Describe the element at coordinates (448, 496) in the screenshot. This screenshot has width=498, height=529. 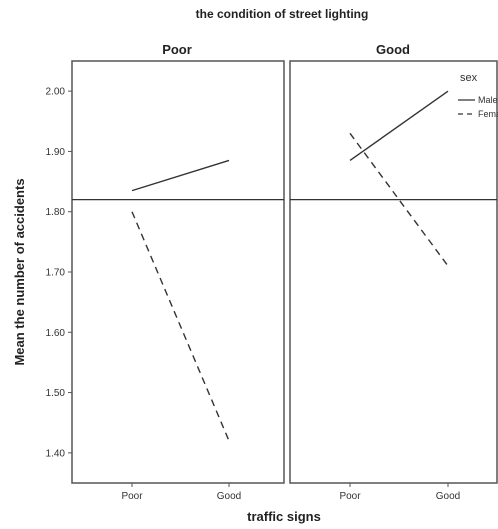
I see `x-tick-label-1-1: Good` at that location.